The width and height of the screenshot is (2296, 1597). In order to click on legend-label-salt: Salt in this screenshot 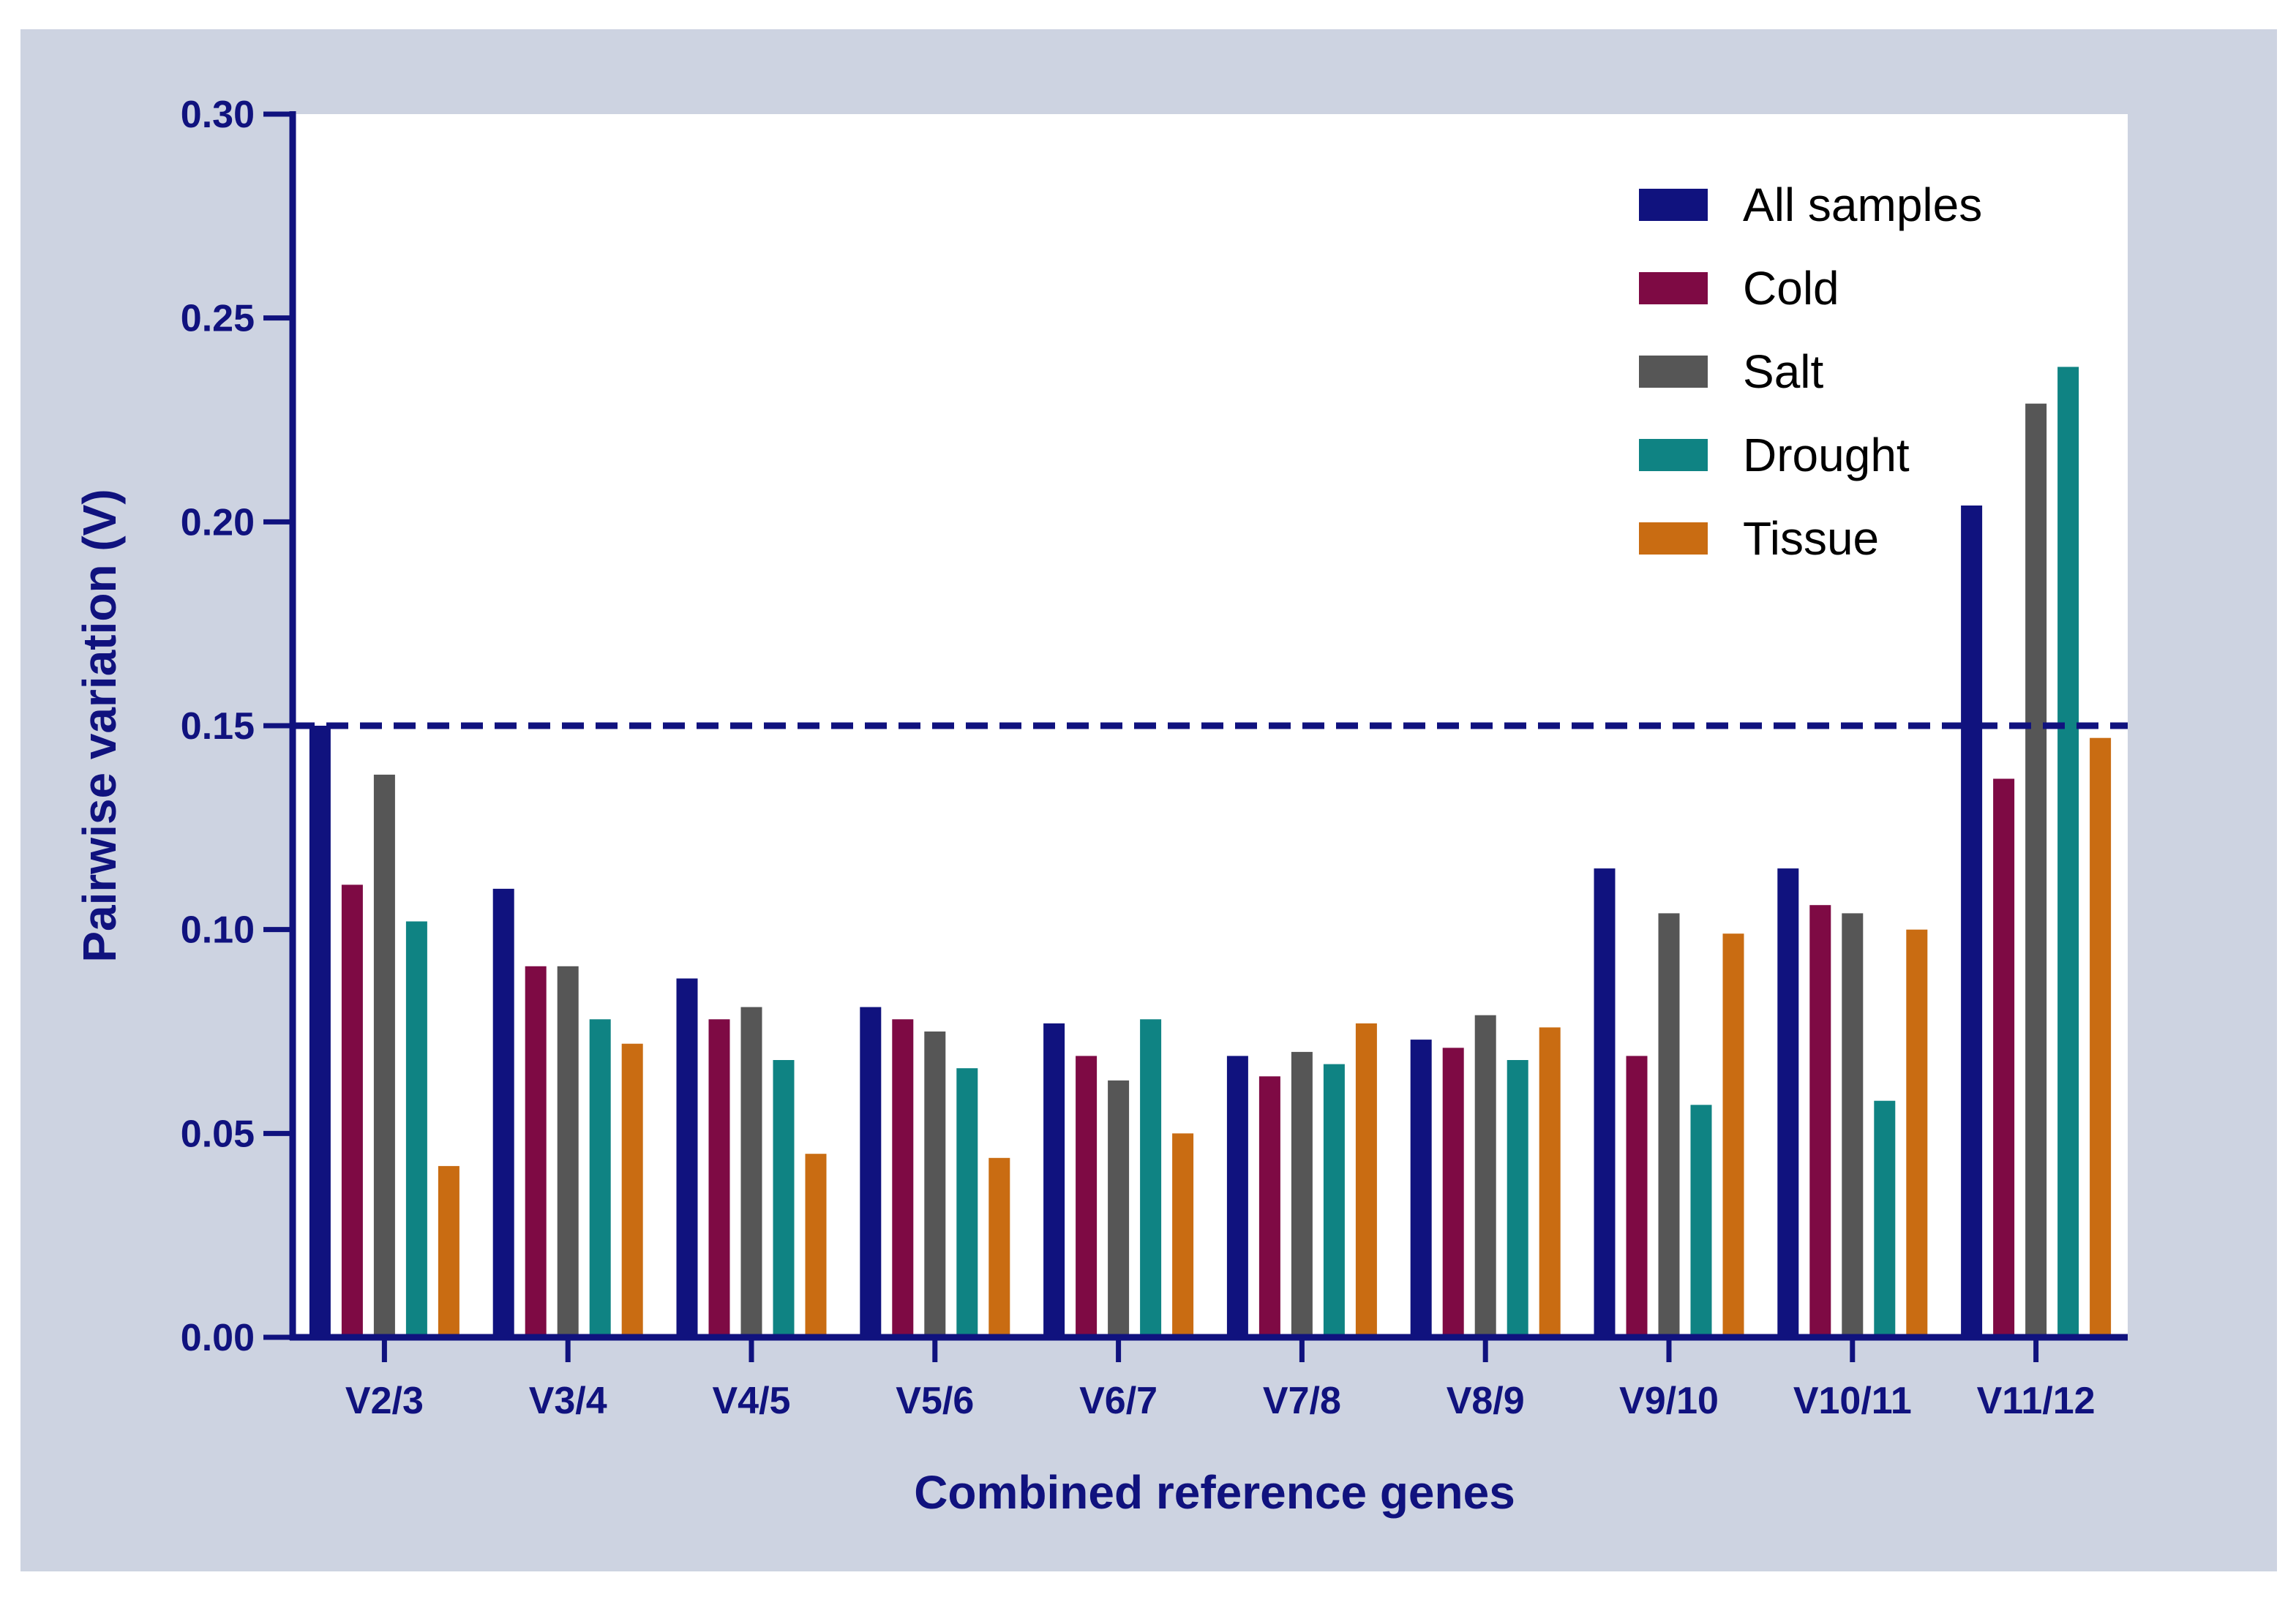, I will do `click(1784, 371)`.